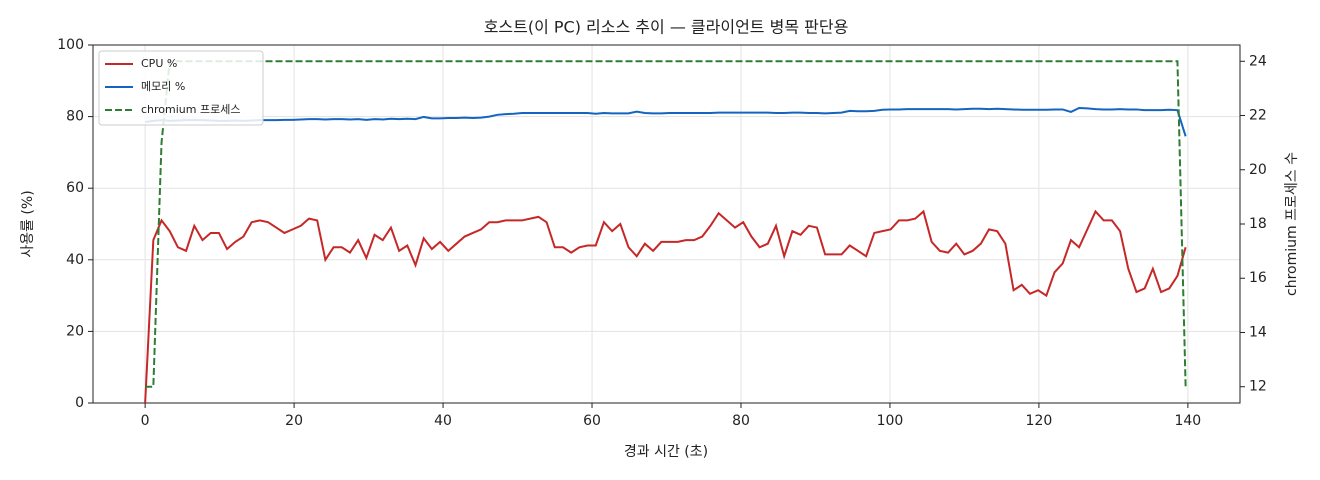  Describe the element at coordinates (1039, 421) in the screenshot. I see `x-tick-label: 120` at that location.